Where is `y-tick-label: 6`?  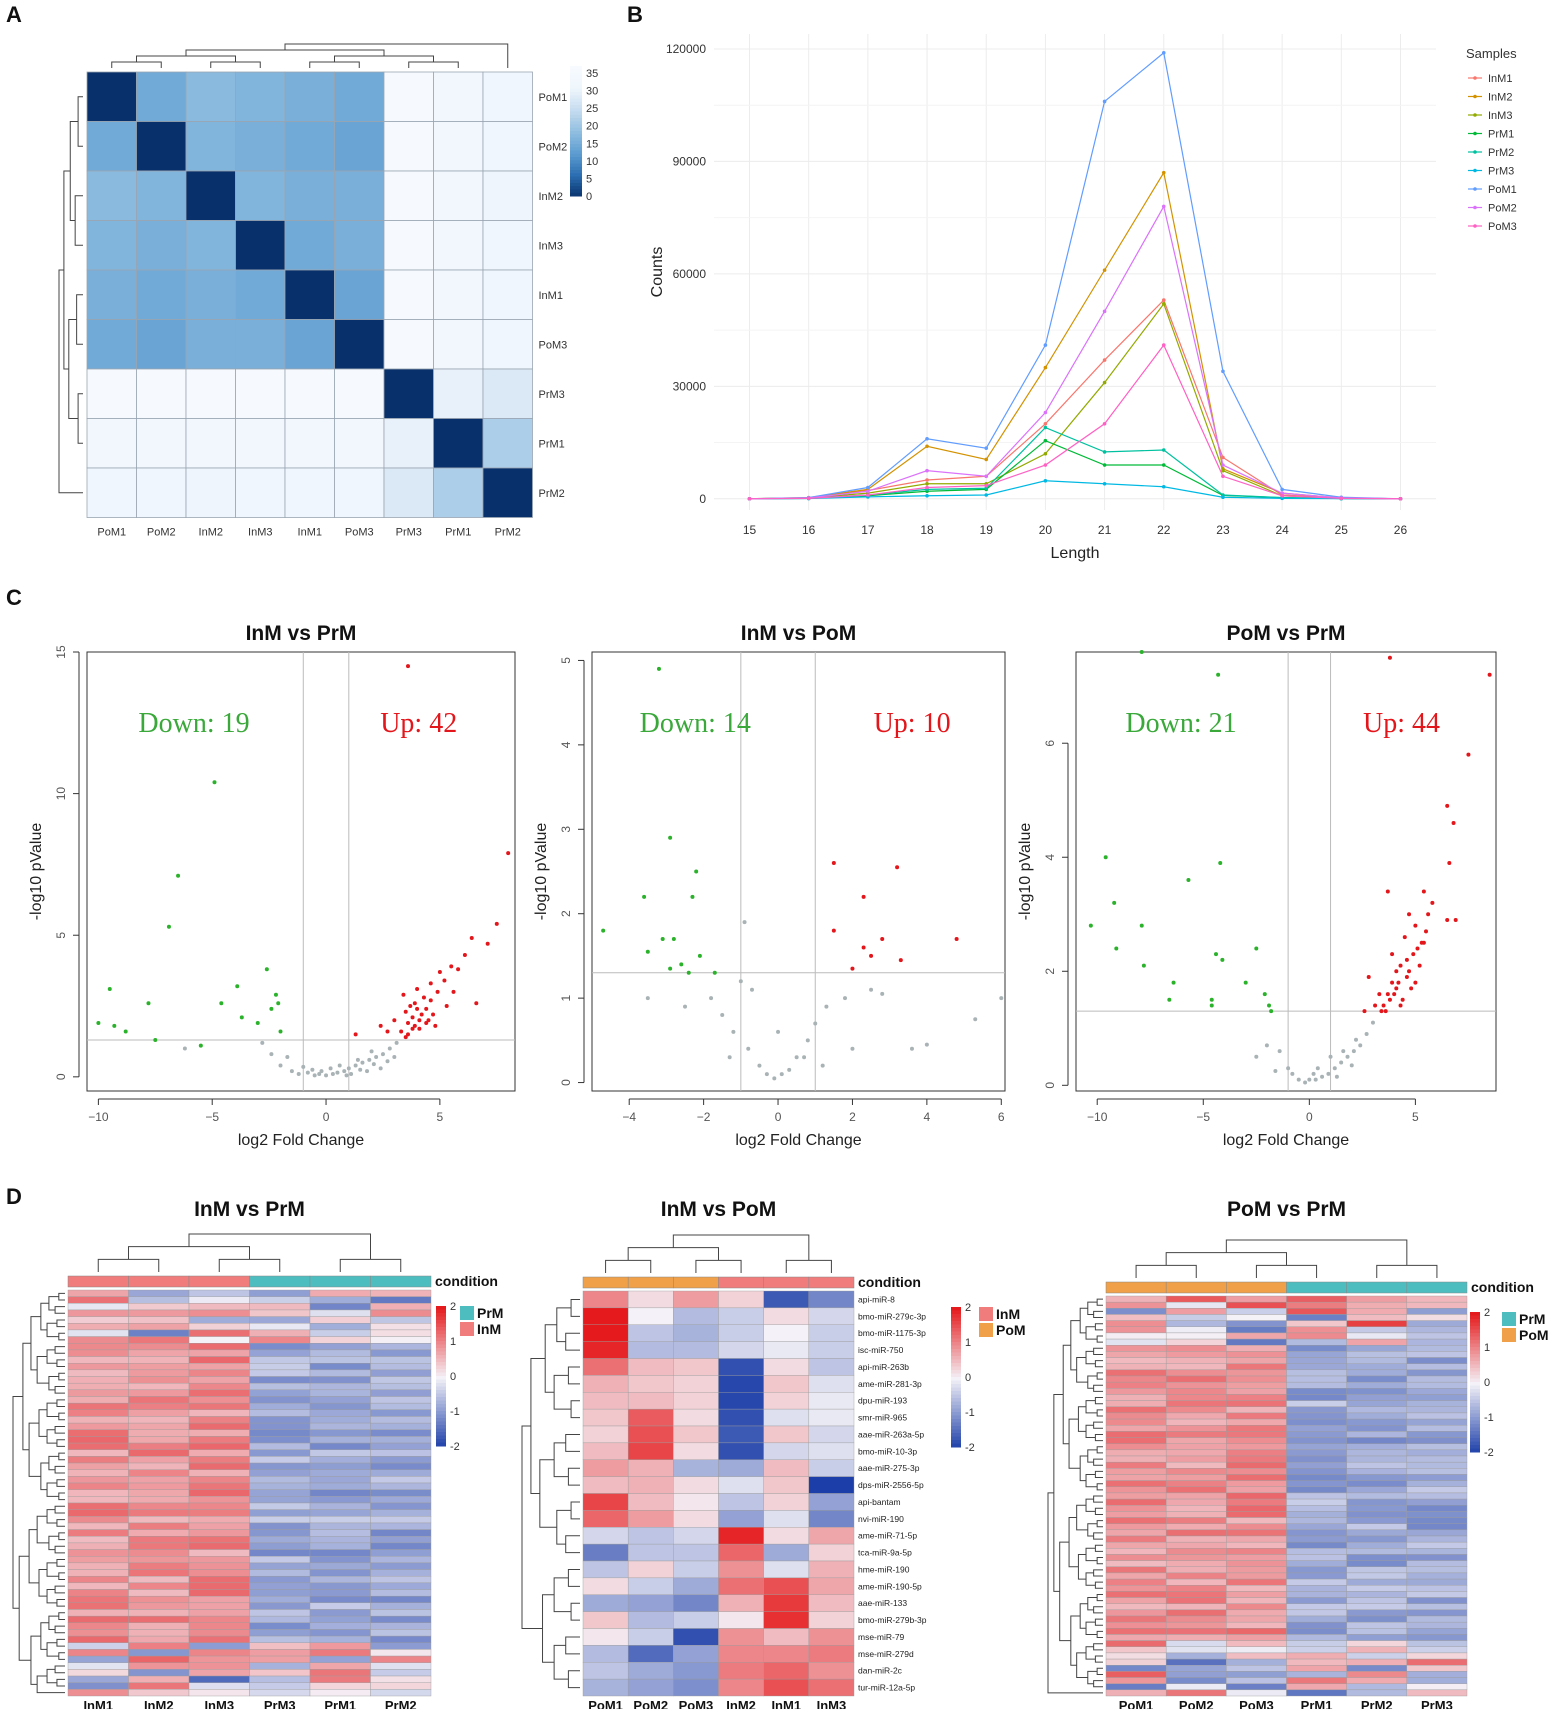 y-tick-label: 6 is located at coordinates (1050, 743).